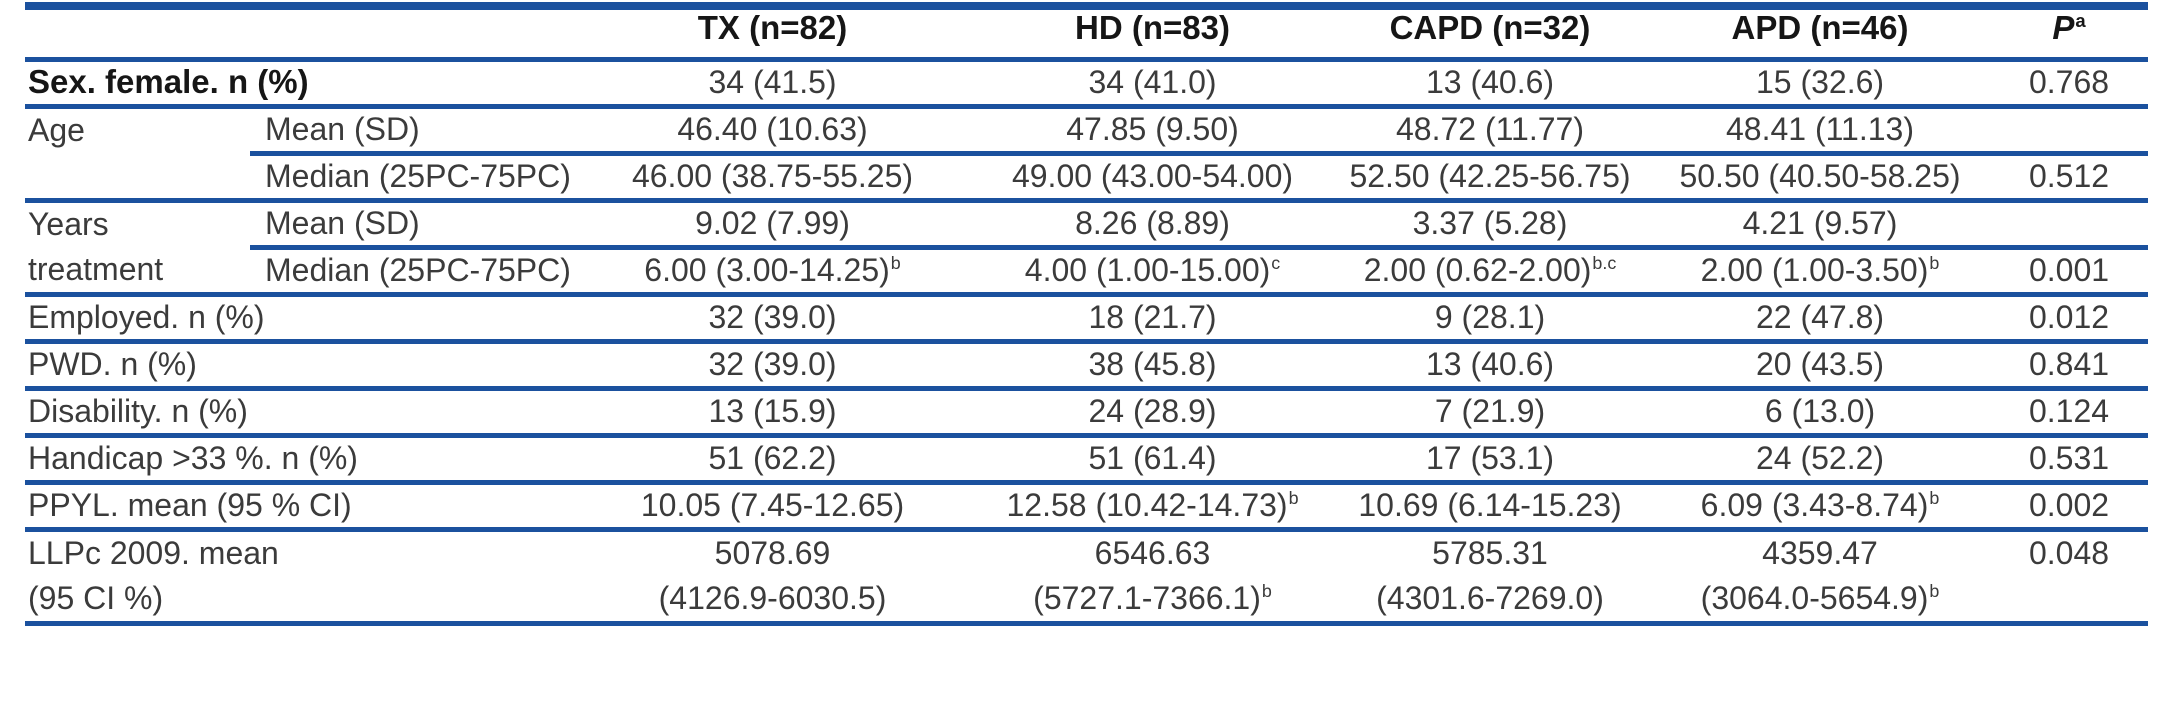 This screenshot has width=2171, height=716. Describe the element at coordinates (1820, 178) in the screenshot. I see `cell-apd: 50.50 (40.50-58.25)` at that location.